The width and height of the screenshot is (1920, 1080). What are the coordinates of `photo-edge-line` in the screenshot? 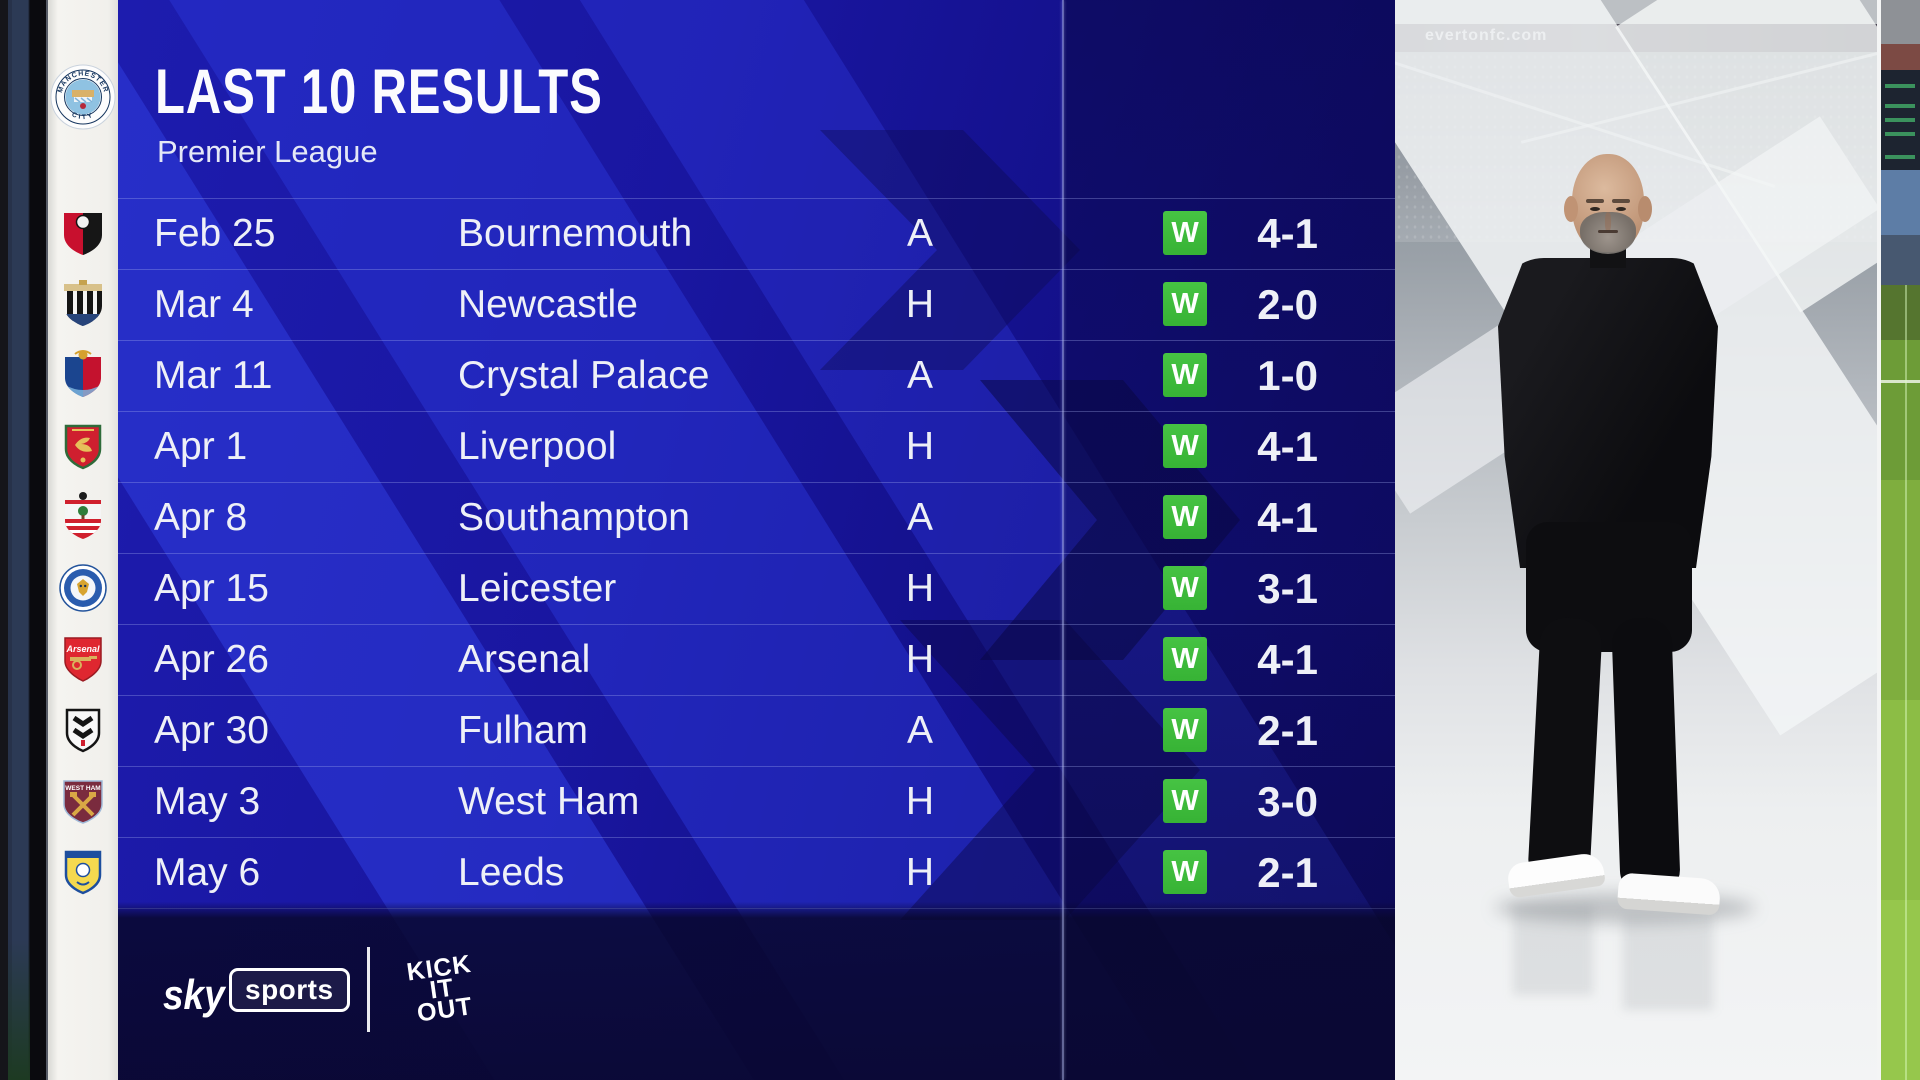 It's located at (1879, 540).